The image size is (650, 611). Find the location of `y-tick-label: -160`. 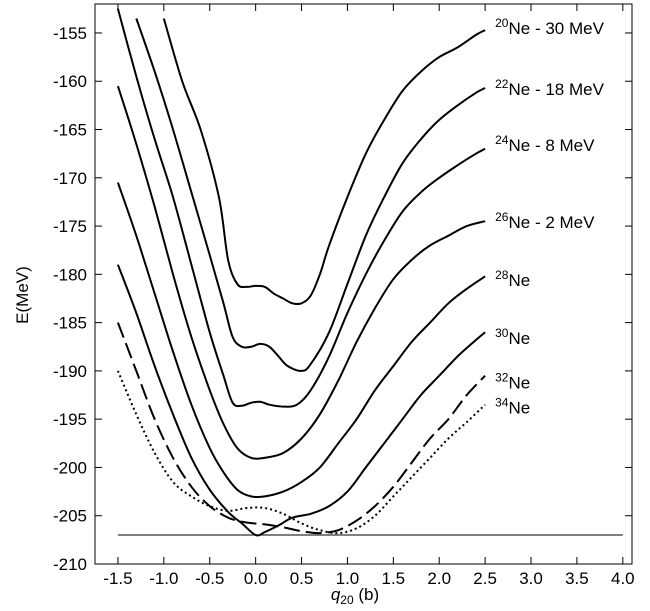

y-tick-label: -160 is located at coordinates (70, 81).